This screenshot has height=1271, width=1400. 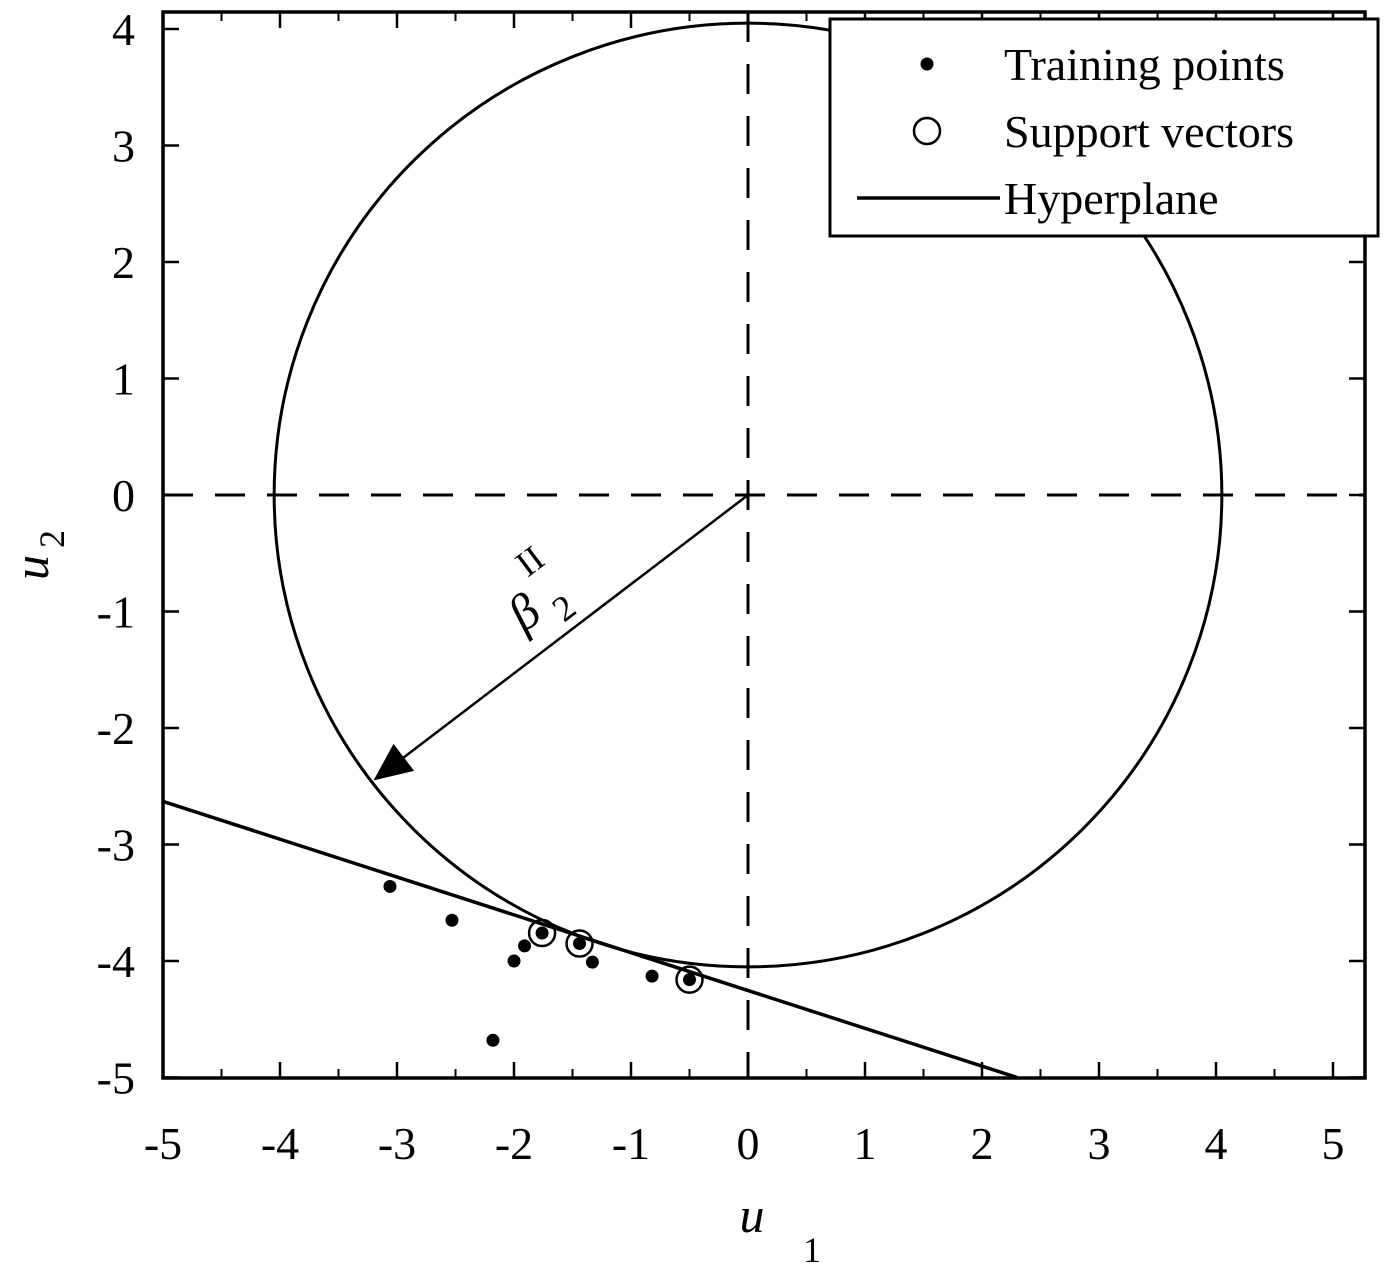 What do you see at coordinates (116, 845) in the screenshot?
I see `y-tick-label: -3` at bounding box center [116, 845].